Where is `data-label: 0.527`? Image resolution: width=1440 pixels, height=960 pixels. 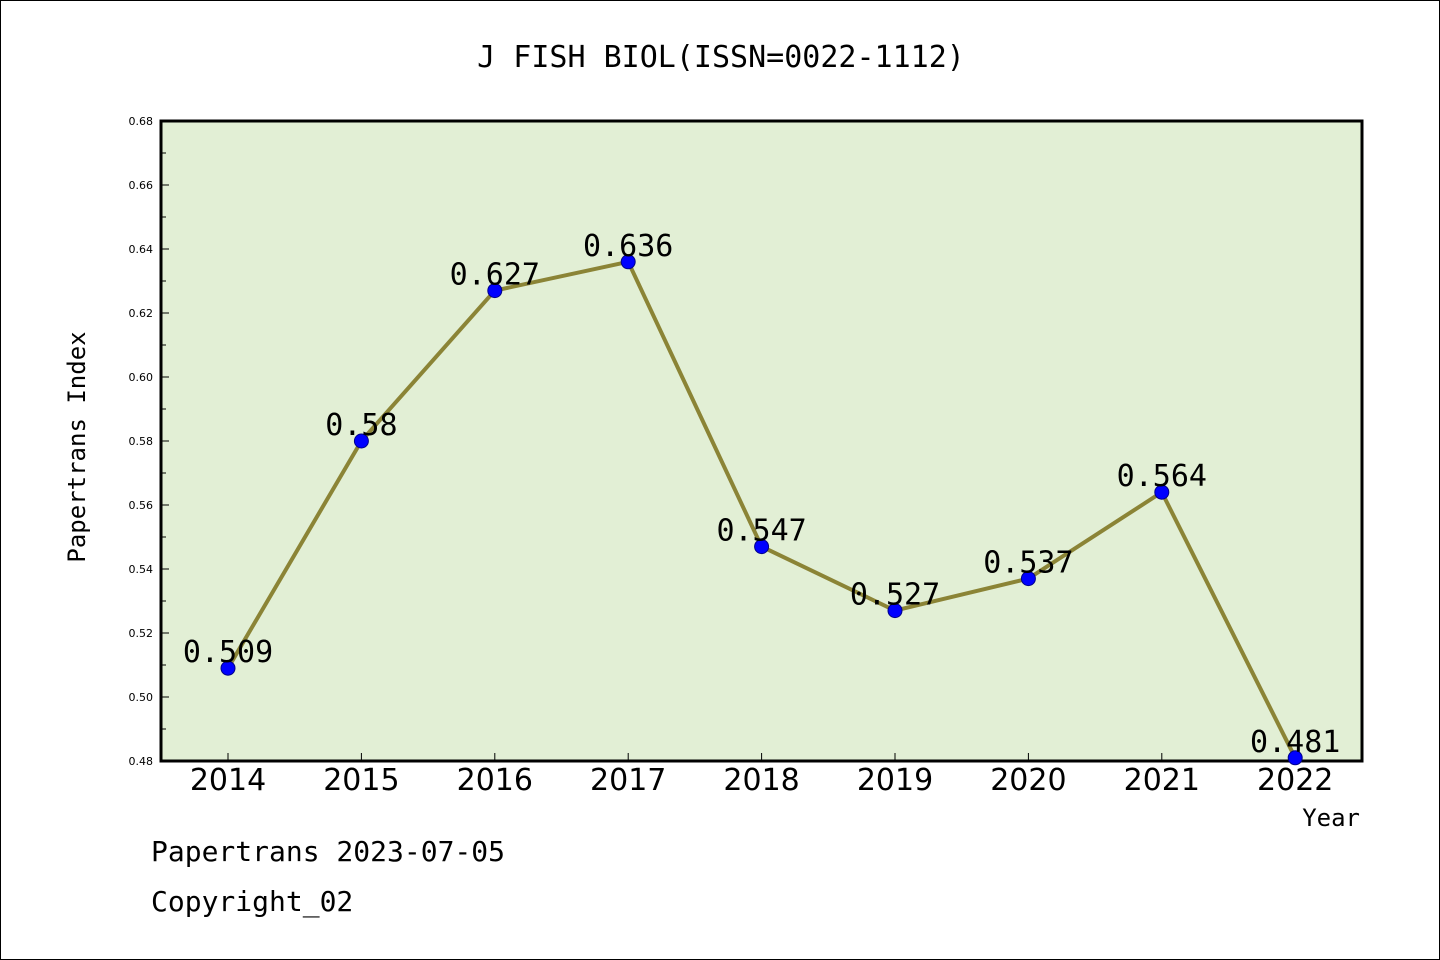
data-label: 0.527 is located at coordinates (895, 595).